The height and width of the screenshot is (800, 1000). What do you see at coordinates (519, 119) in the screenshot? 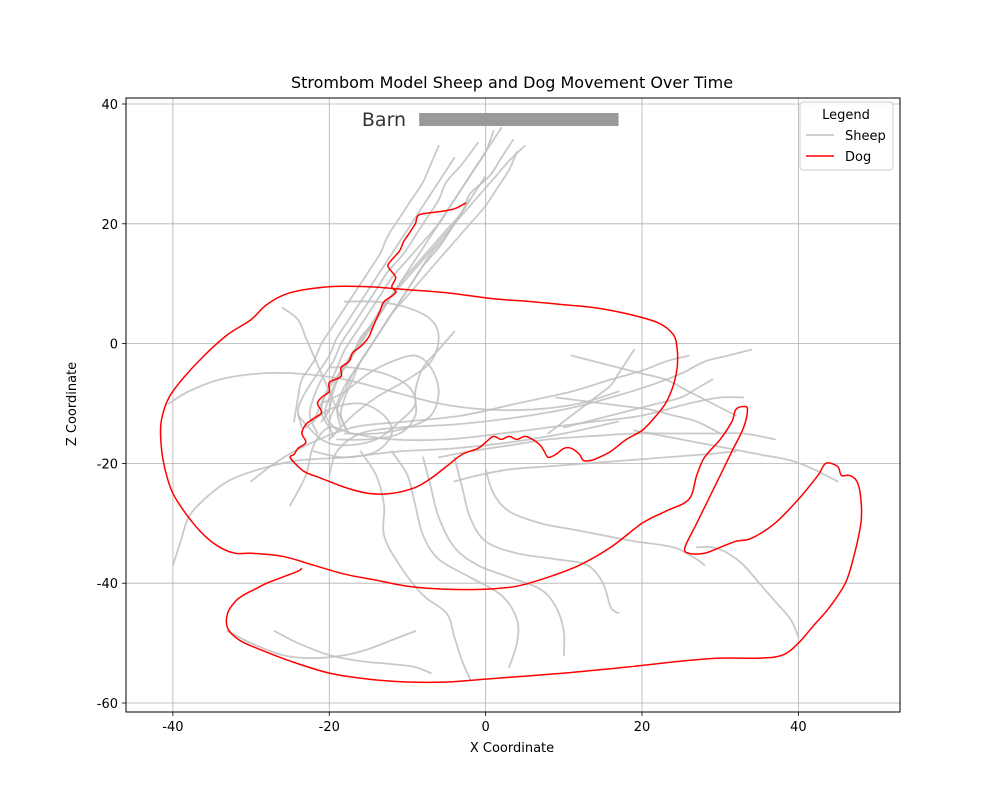
I see `barn-bar` at bounding box center [519, 119].